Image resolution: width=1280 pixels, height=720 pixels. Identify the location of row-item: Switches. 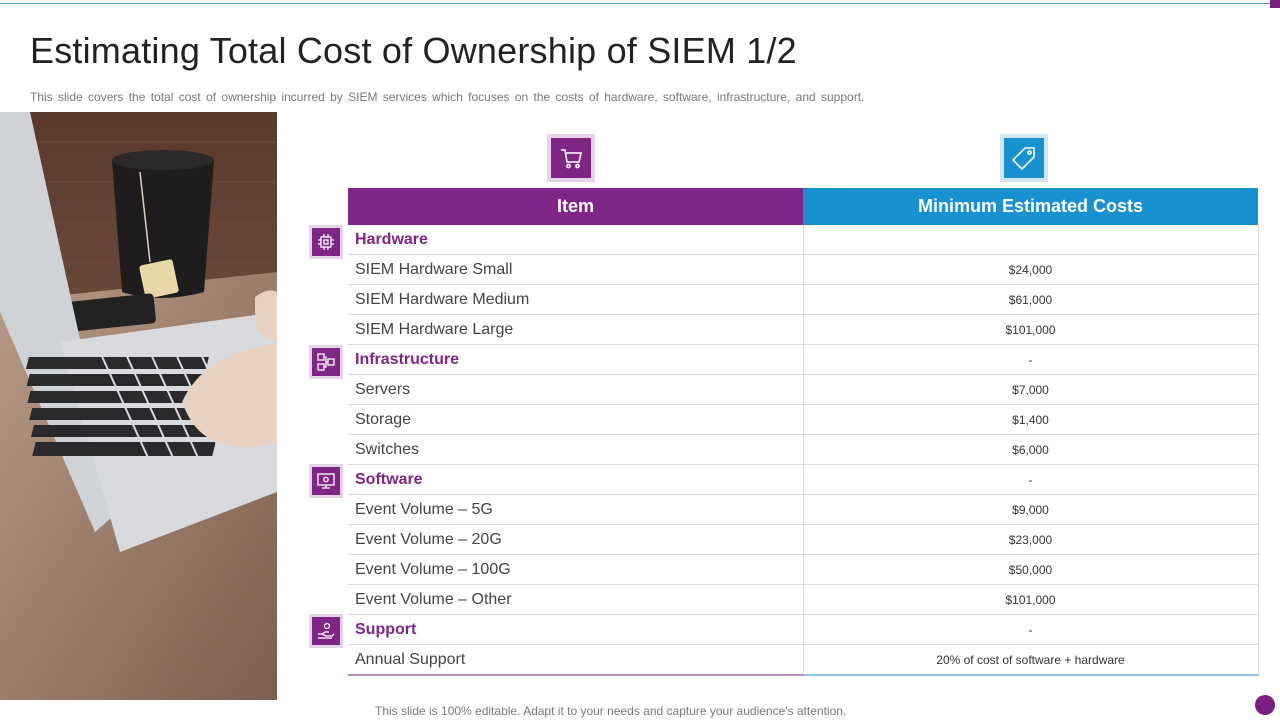
(576, 449).